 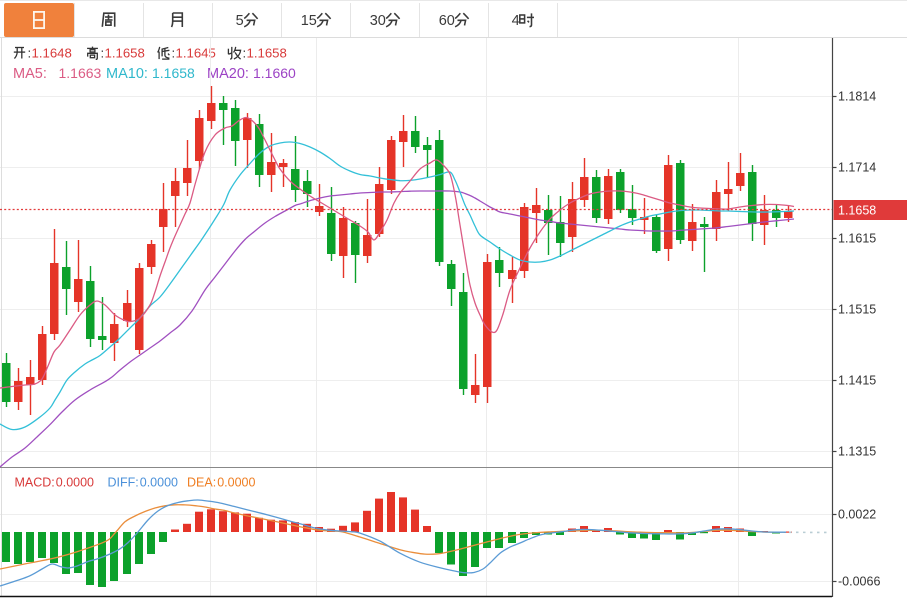 I want to click on svg-text: 1.1415, so click(x=857, y=381).